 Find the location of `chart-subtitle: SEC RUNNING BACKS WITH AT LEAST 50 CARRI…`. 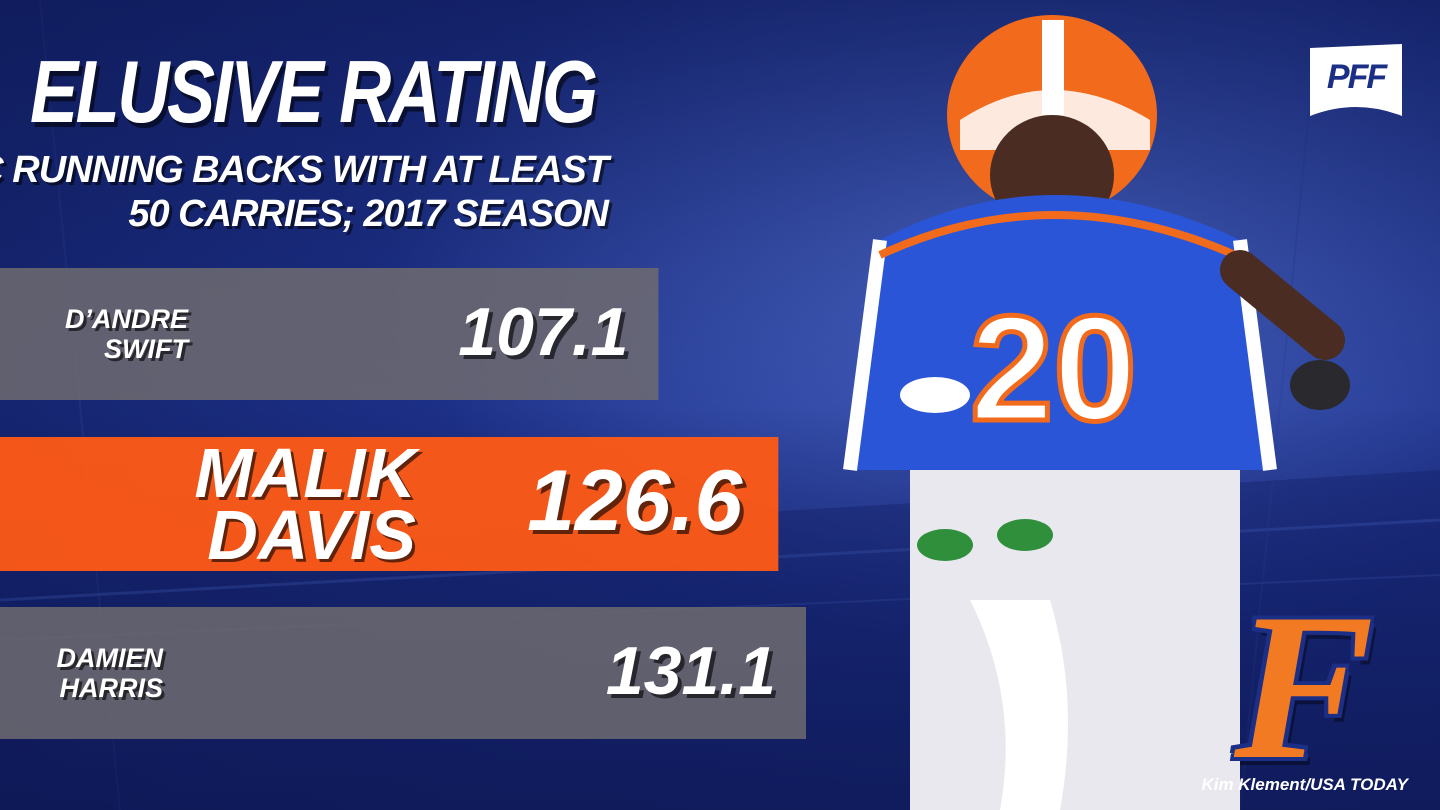

chart-subtitle: SEC RUNNING BACKS WITH AT LEAST 50 CARRI… is located at coordinates (304, 192).